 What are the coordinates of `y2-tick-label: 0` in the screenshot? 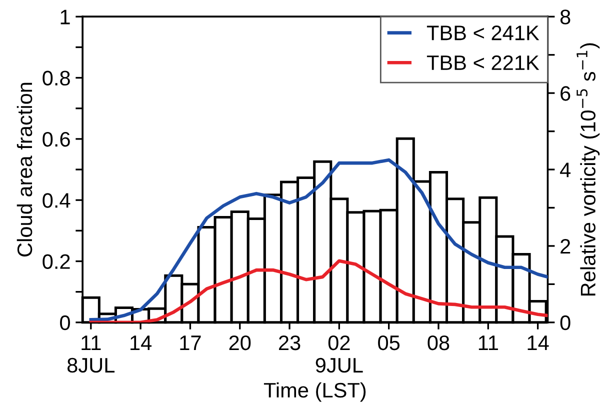 It's located at (565, 322).